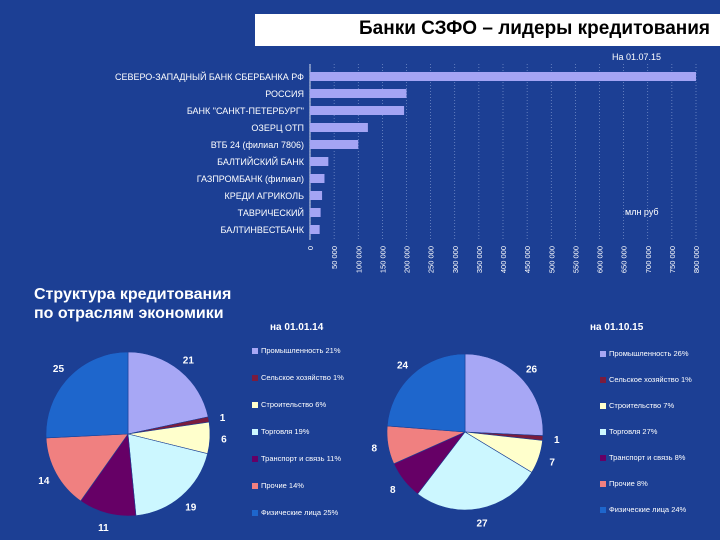 The height and width of the screenshot is (540, 720). What do you see at coordinates (103, 528) in the screenshot?
I see `pie-value-label: 11` at bounding box center [103, 528].